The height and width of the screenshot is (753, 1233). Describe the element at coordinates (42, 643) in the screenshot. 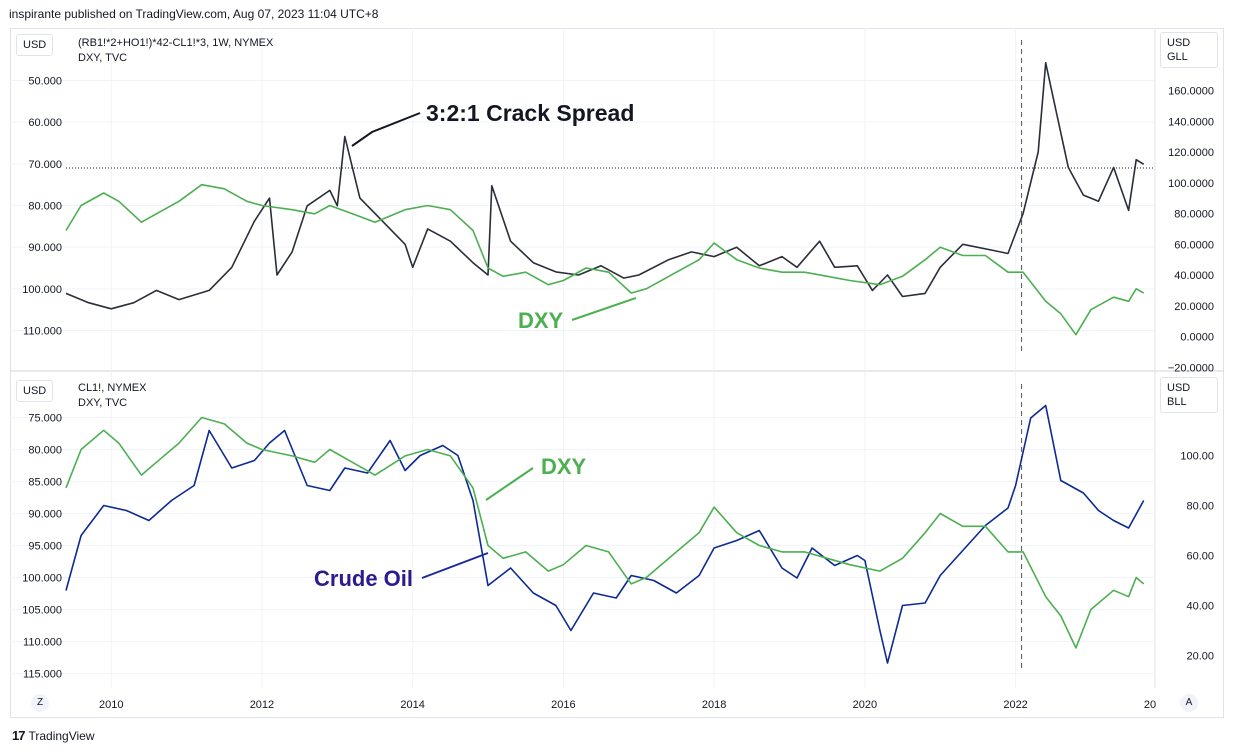

I see `bottom-left-tick-label: 110.000` at that location.